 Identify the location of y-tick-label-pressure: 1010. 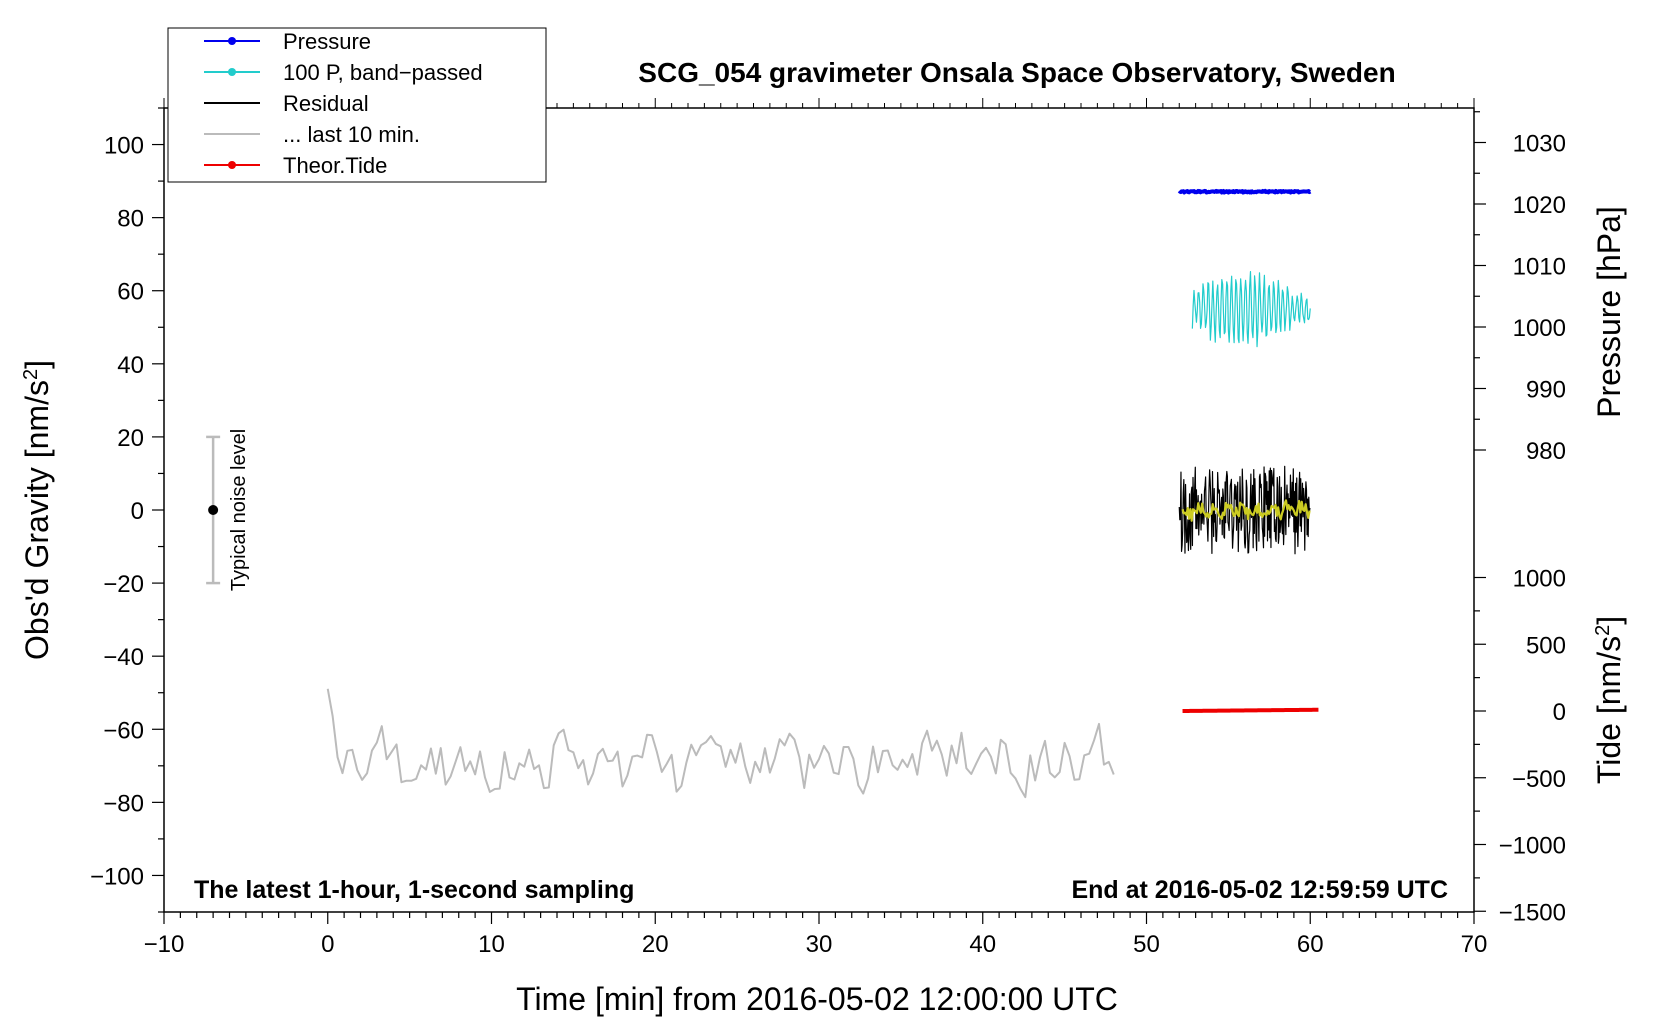
(1539, 267).